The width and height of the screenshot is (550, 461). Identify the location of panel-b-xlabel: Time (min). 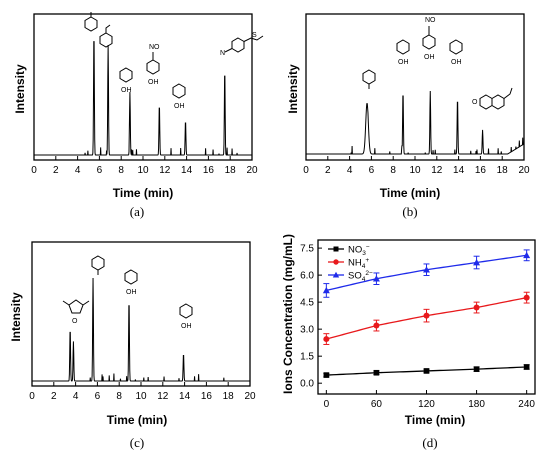
(410, 193).